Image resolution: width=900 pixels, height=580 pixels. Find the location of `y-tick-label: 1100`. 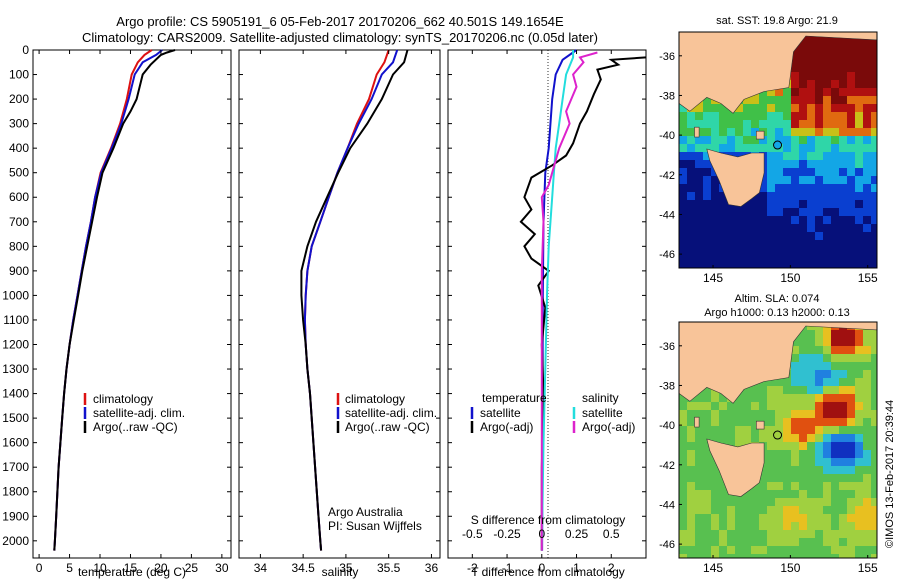

y-tick-label: 1100 is located at coordinates (16, 320).